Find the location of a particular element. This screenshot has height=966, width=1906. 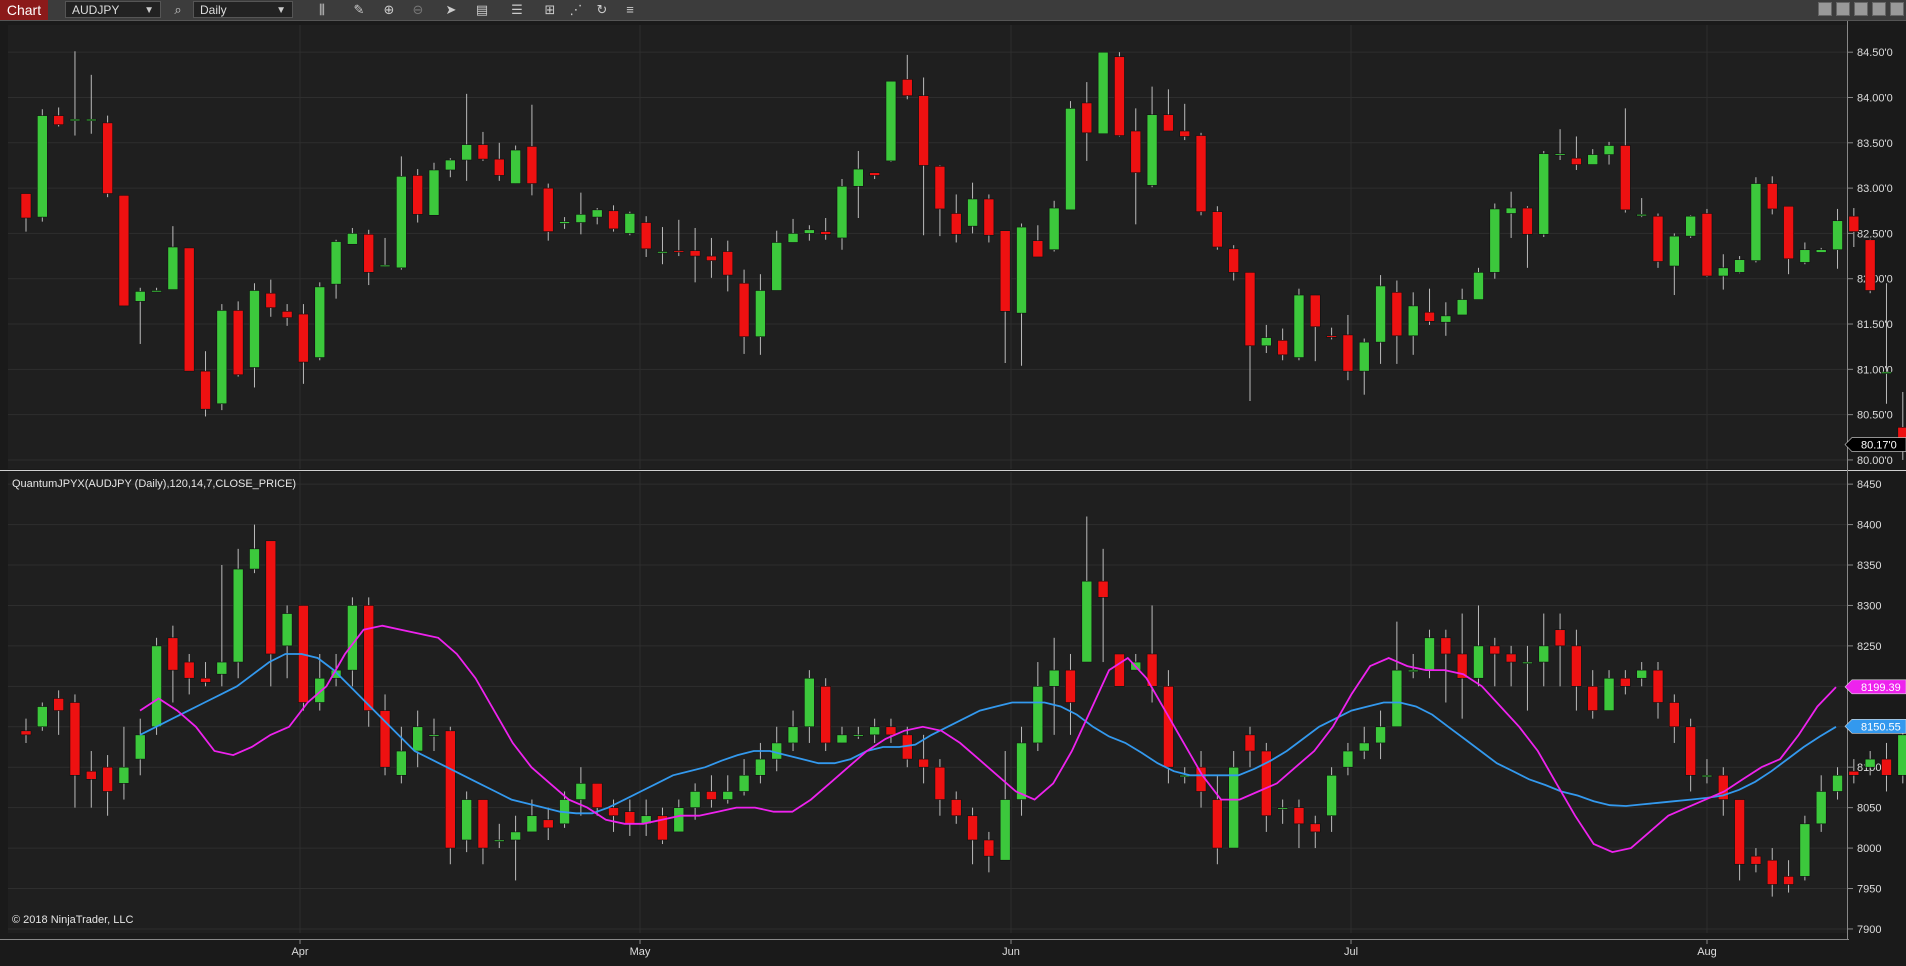

properties-icon: ☰ is located at coordinates (517, 9).